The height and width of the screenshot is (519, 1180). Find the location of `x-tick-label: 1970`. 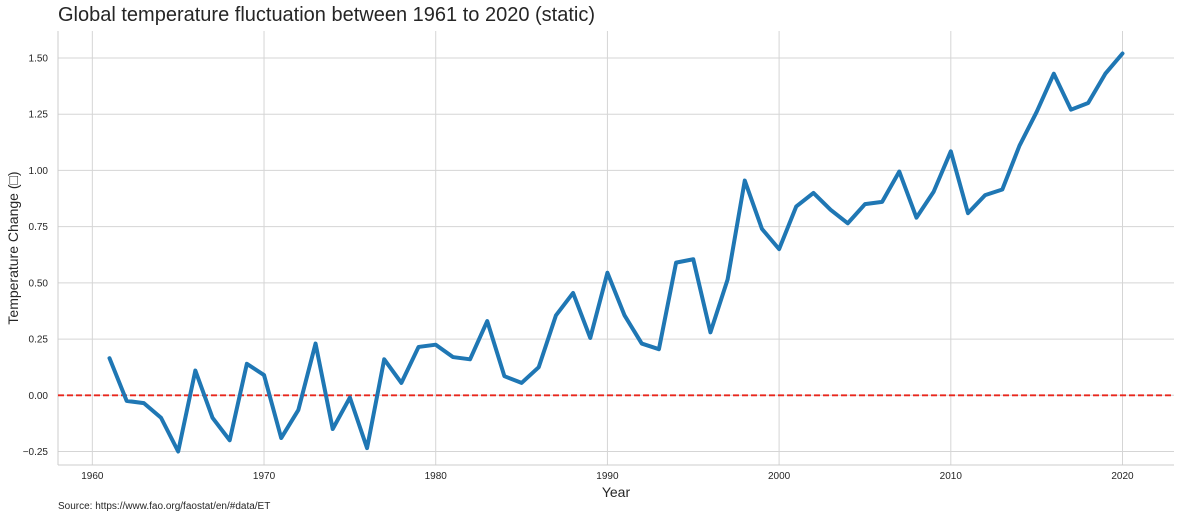

x-tick-label: 1970 is located at coordinates (264, 476).